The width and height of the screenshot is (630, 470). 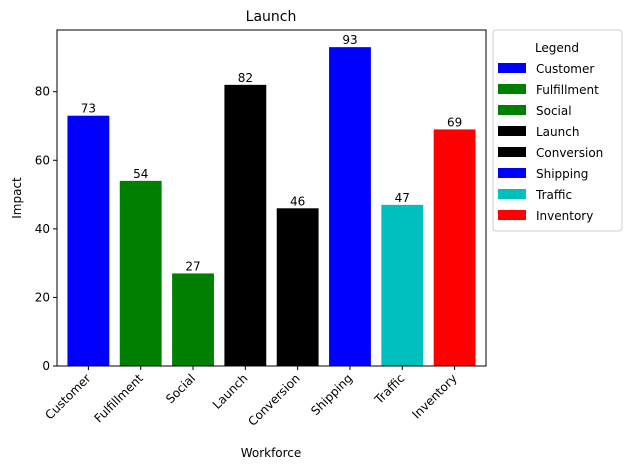 What do you see at coordinates (88, 109) in the screenshot?
I see `bar-value-label: 73` at bounding box center [88, 109].